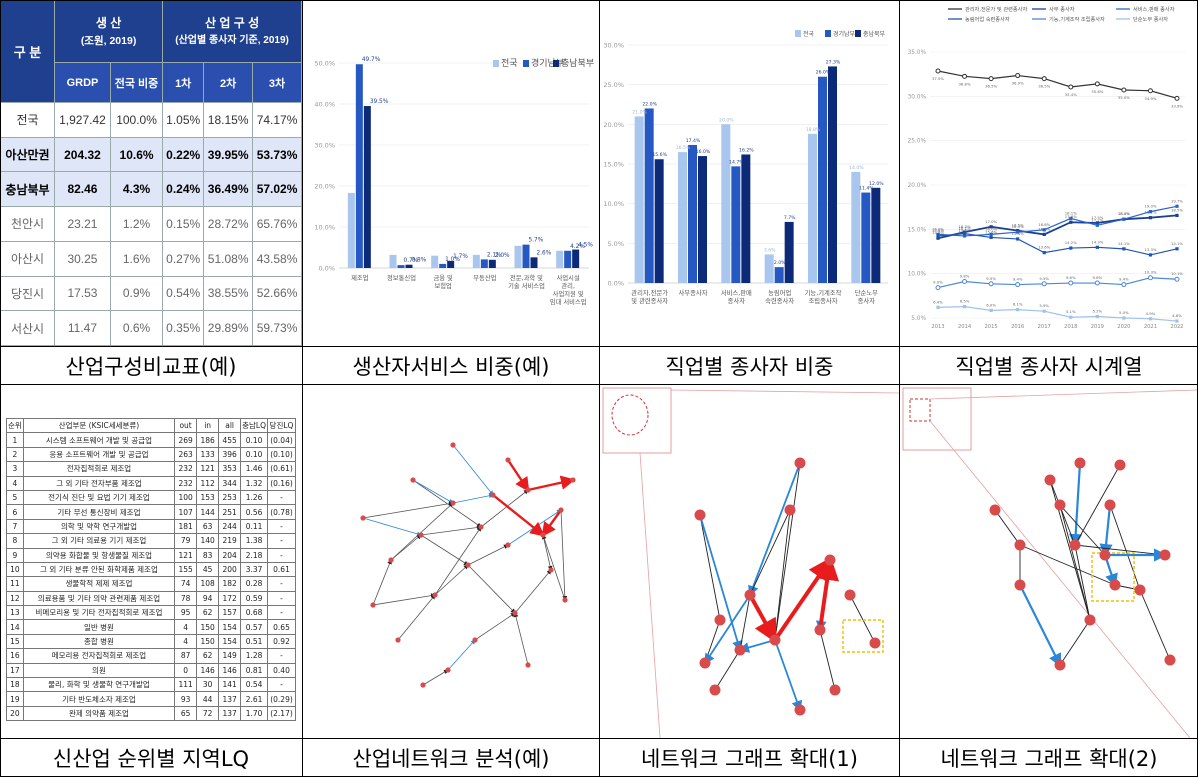 The height and width of the screenshot is (777, 1198). Describe the element at coordinates (1097, 217) in the screenshot. I see `data-label: 17.5%` at that location.